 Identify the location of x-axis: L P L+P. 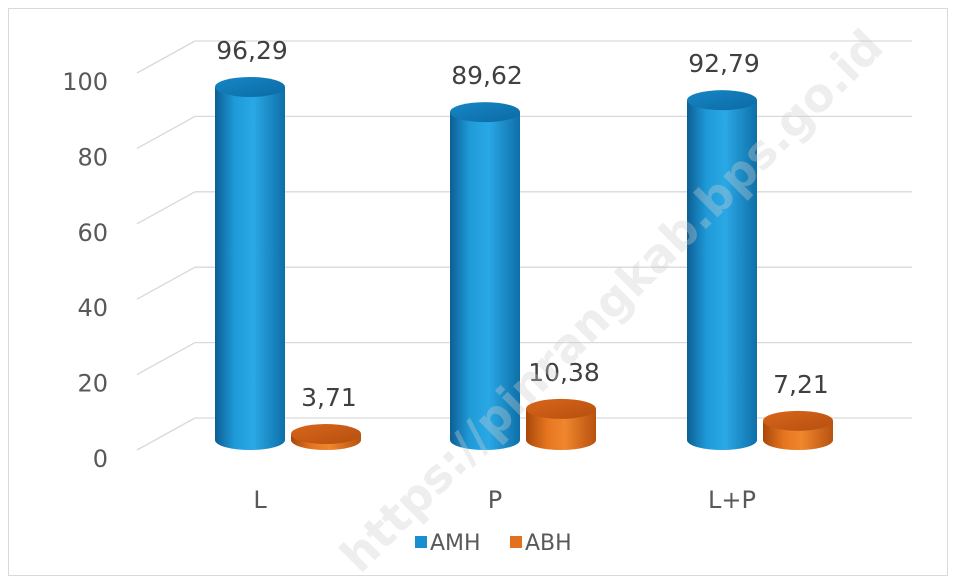
(504, 500).